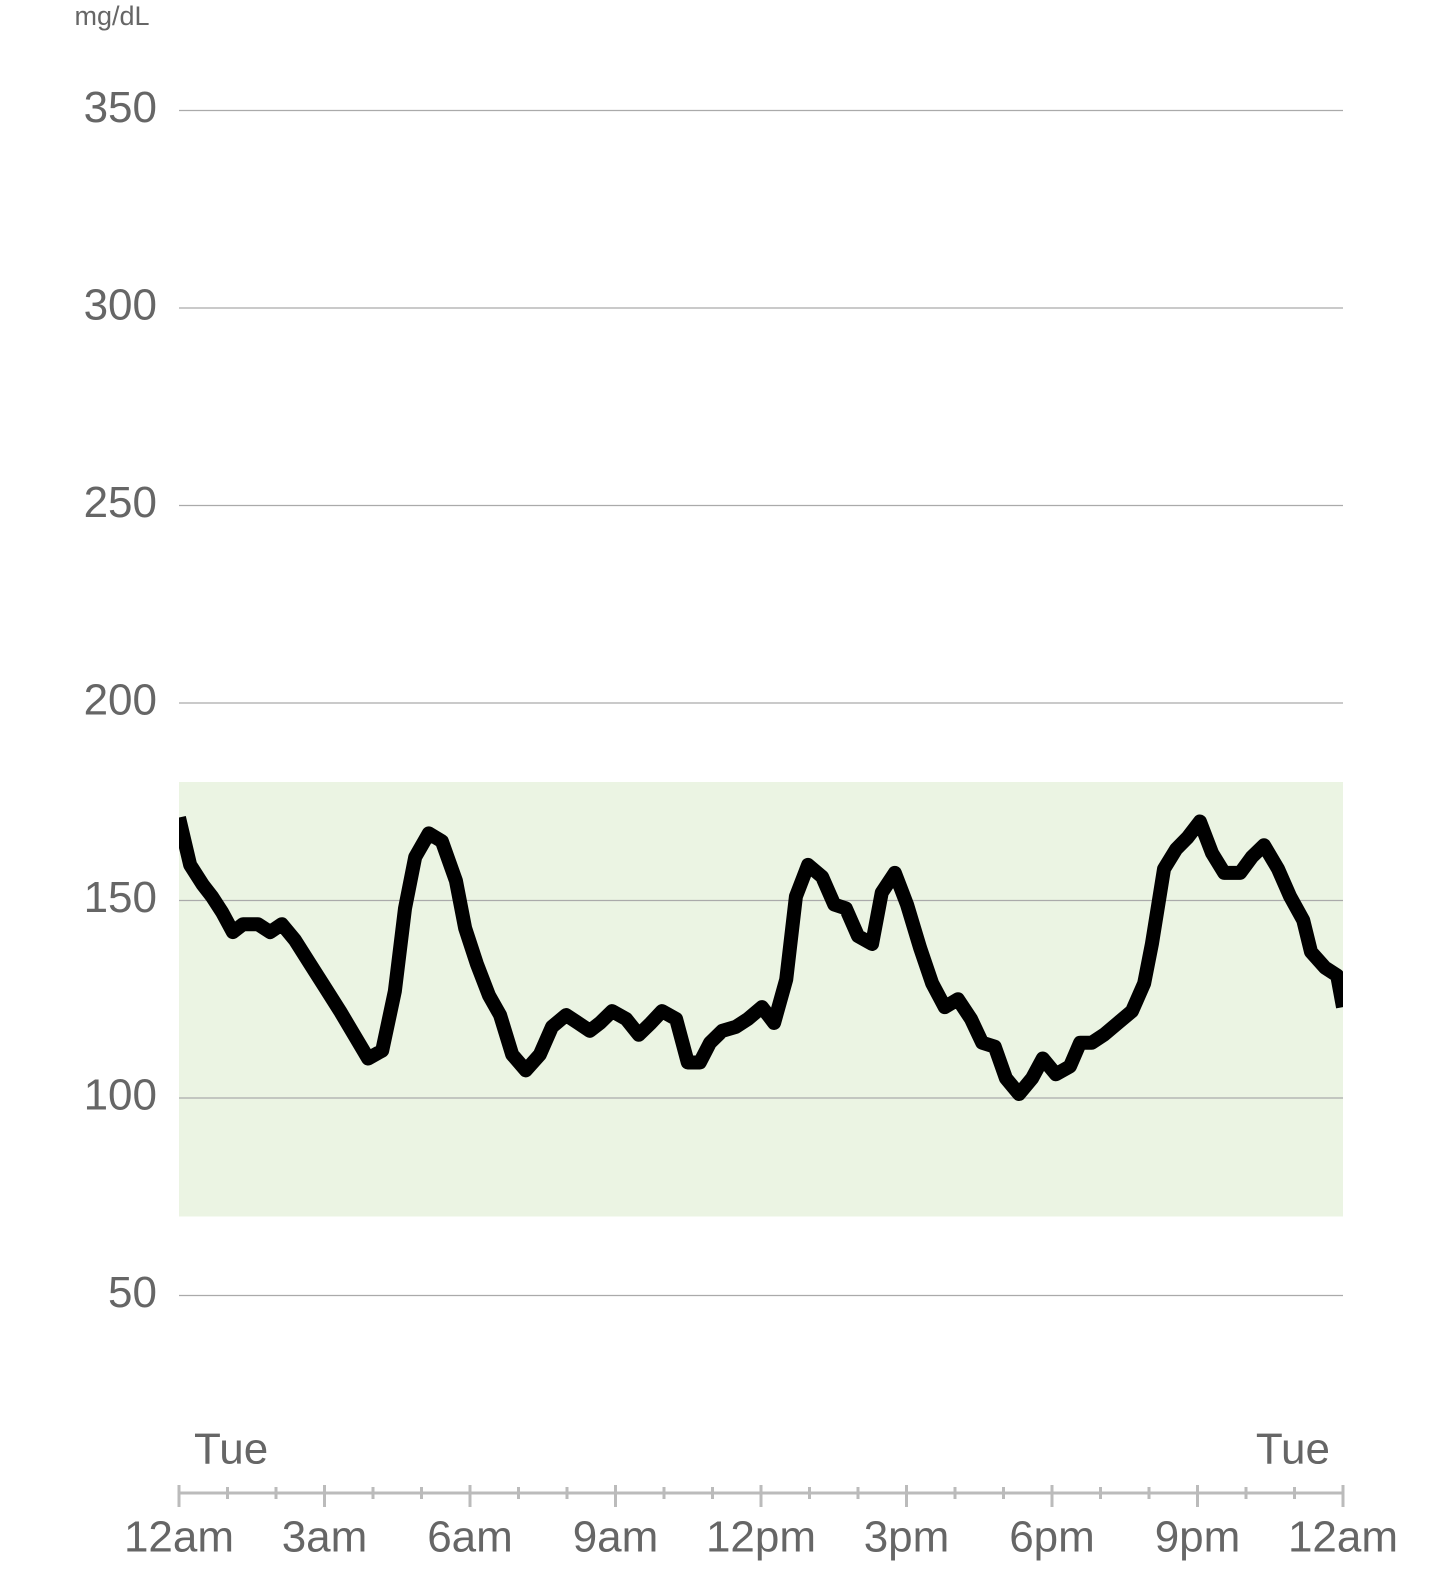  I want to click on x-tick-label: 6am, so click(470, 1537).